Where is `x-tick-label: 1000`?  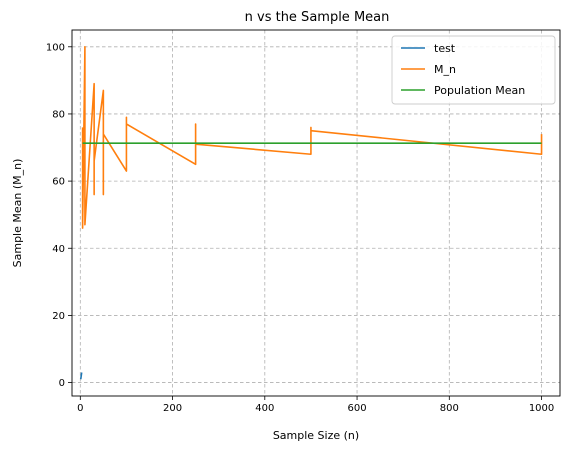 x-tick-label: 1000 is located at coordinates (541, 408).